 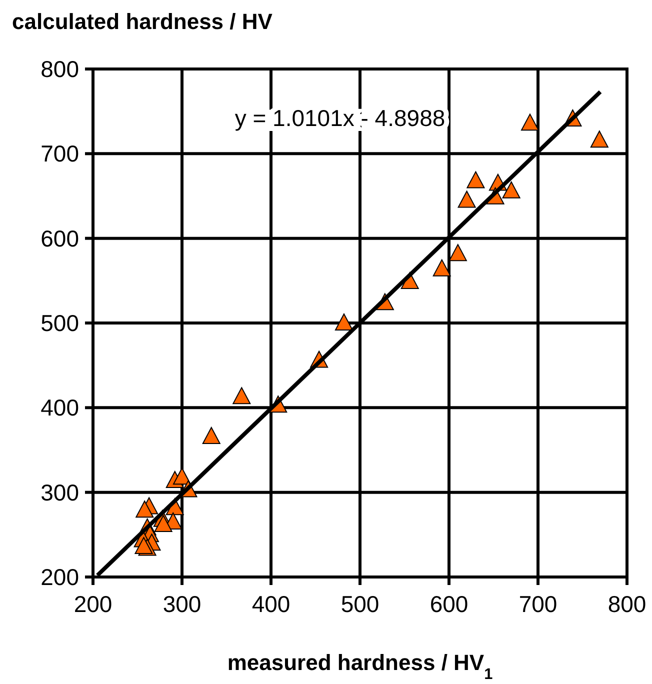 I want to click on x-tick-label: 700, so click(x=538, y=604).